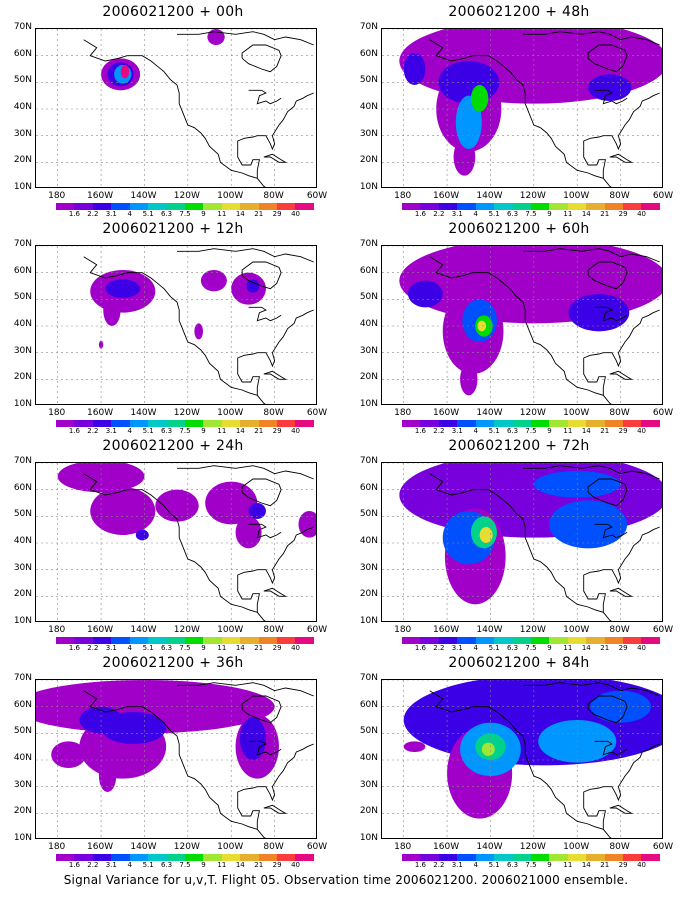 Image resolution: width=692 pixels, height=900 pixels. Describe the element at coordinates (143, 847) in the screenshot. I see `lon-tick-label: 140W` at that location.